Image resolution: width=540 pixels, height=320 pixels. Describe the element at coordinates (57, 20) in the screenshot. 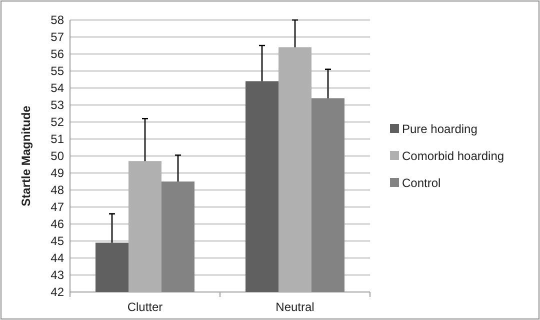

I see `y-tick-label: 58` at that location.